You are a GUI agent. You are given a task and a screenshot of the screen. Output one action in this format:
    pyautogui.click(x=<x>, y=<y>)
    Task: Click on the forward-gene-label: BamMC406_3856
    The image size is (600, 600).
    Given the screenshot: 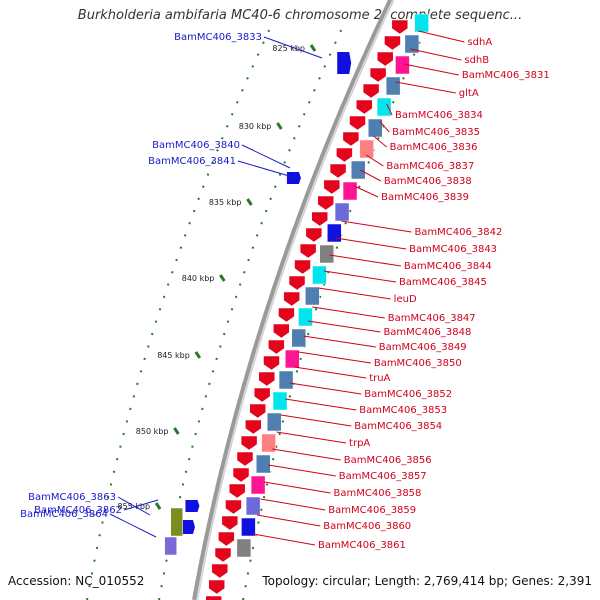 What is the action you would take?
    pyautogui.click(x=388, y=460)
    